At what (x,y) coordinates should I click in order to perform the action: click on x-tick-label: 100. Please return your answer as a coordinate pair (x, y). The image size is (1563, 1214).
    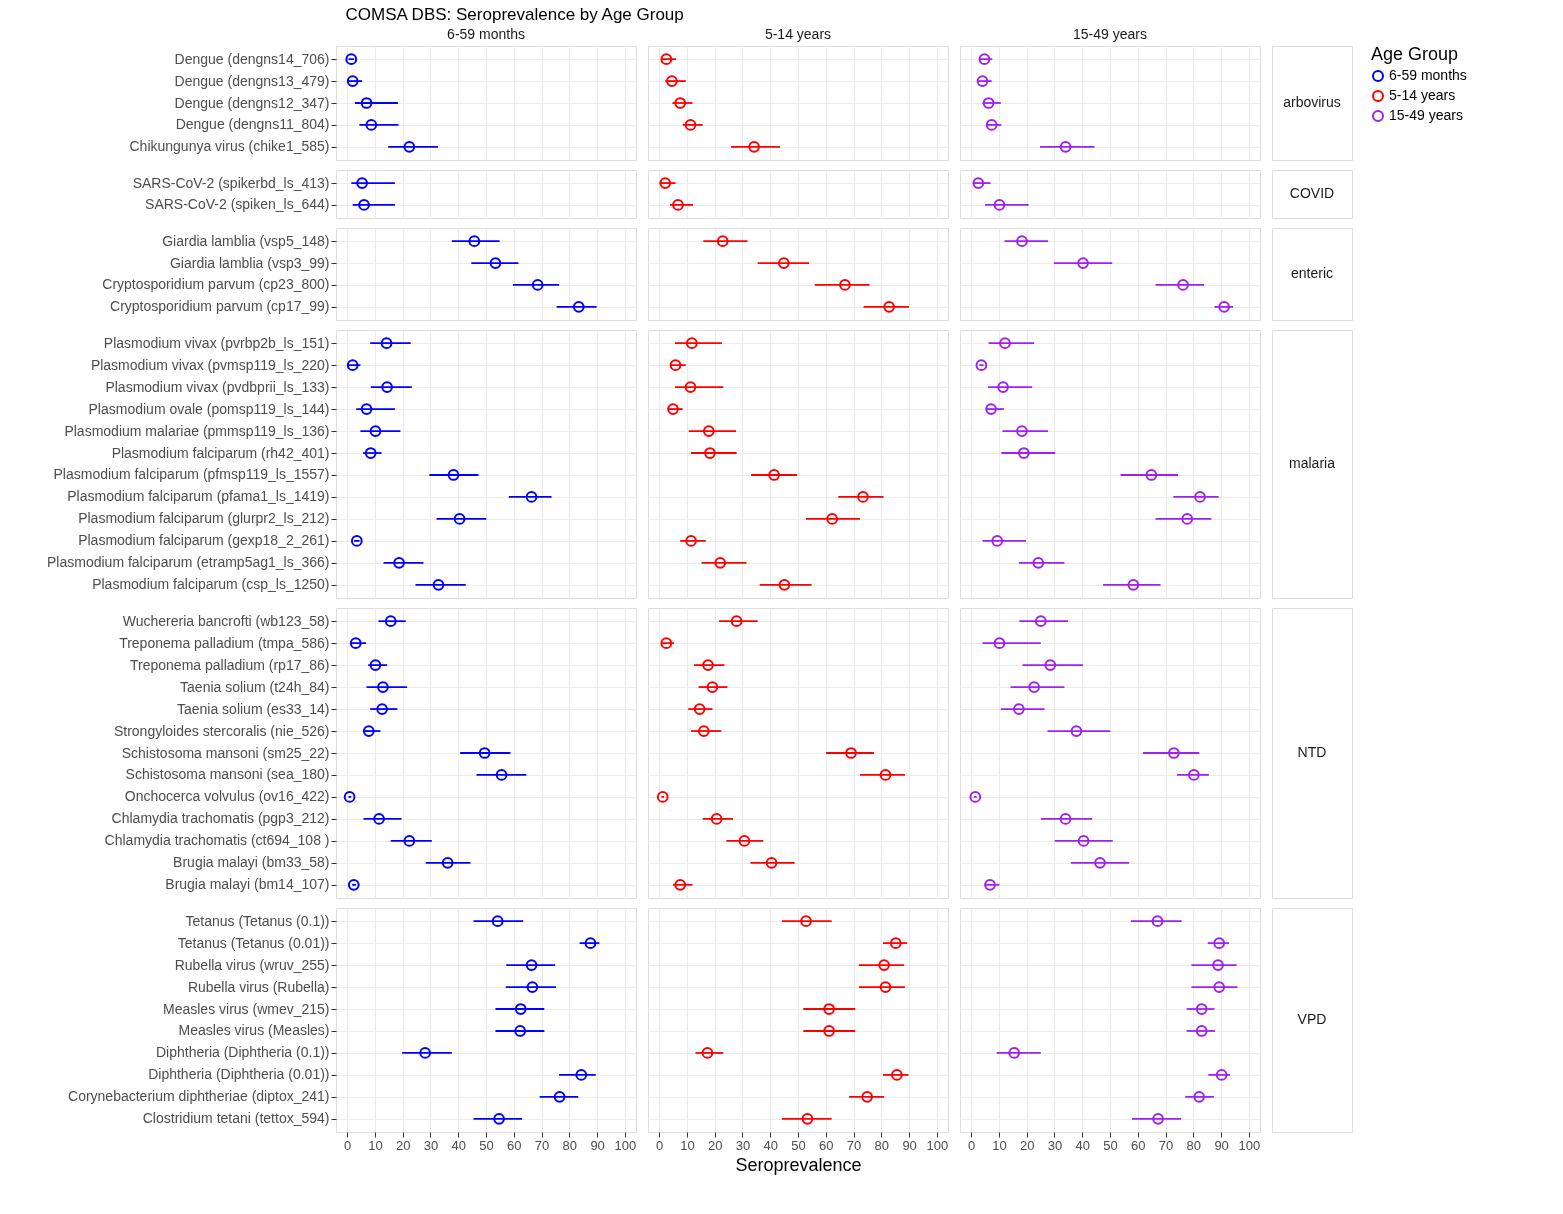
    Looking at the image, I should click on (625, 1145).